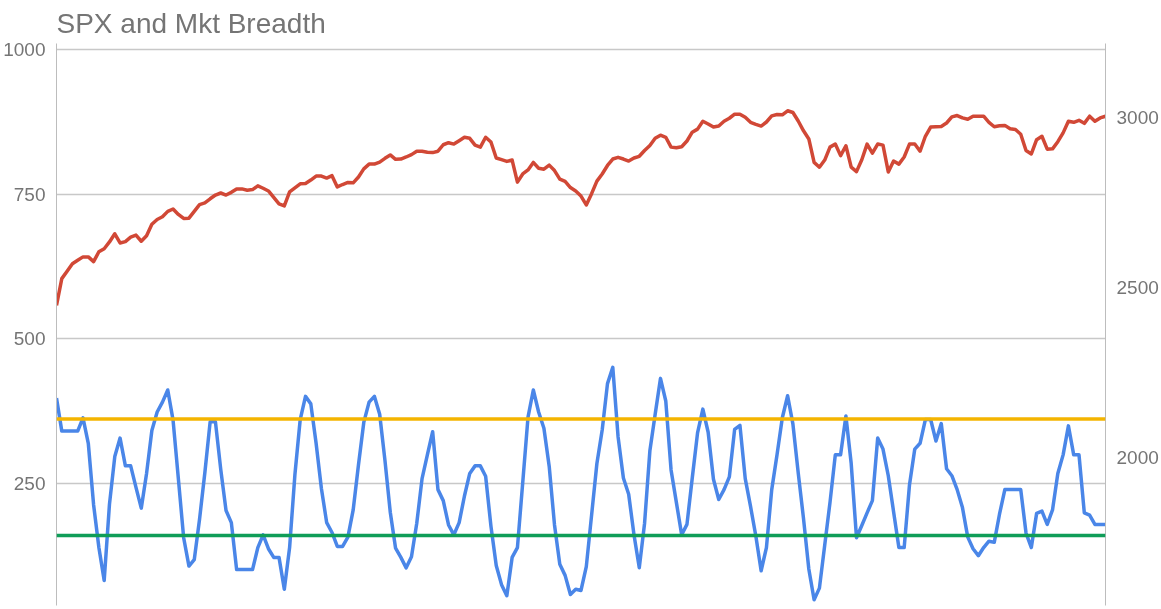  I want to click on y2-tick-label: 2000, so click(1137, 457).